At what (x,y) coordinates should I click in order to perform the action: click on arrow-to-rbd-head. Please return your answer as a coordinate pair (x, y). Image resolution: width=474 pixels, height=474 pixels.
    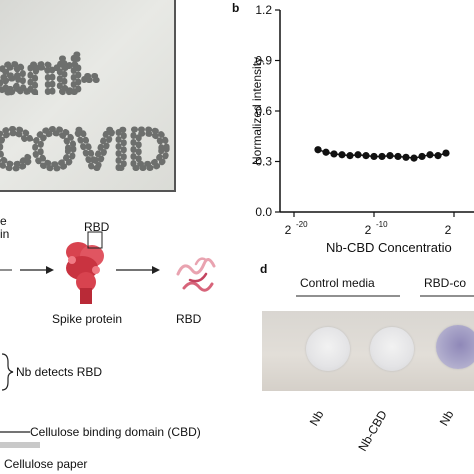
    Looking at the image, I should click on (156, 270).